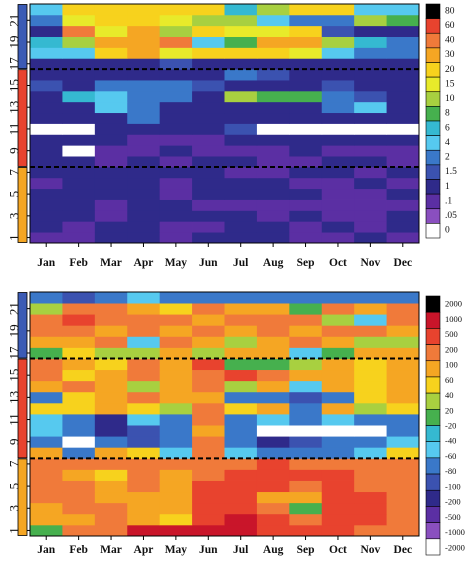 This screenshot has width=474, height=565. Describe the element at coordinates (450, 55) in the screenshot. I see `legend-label: 30` at that location.